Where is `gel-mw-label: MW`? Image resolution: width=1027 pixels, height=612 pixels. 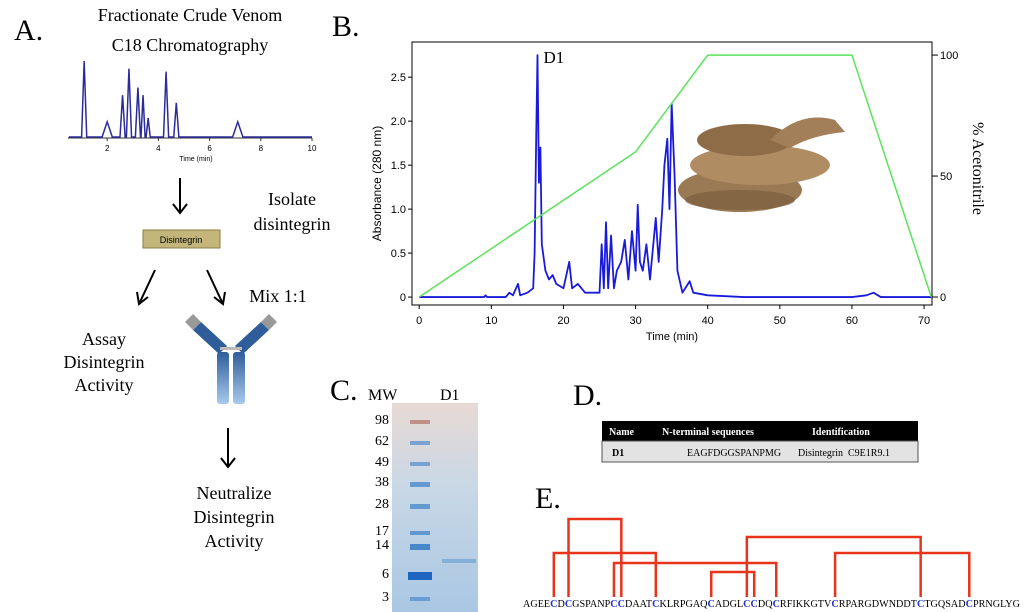 gel-mw-label: MW is located at coordinates (383, 395).